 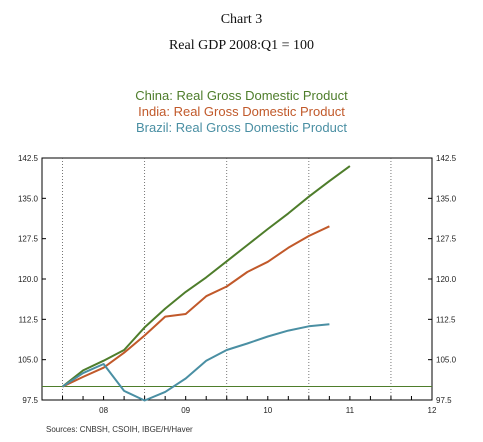 What do you see at coordinates (446, 279) in the screenshot?
I see `y-tick-label-right: 120.0` at bounding box center [446, 279].